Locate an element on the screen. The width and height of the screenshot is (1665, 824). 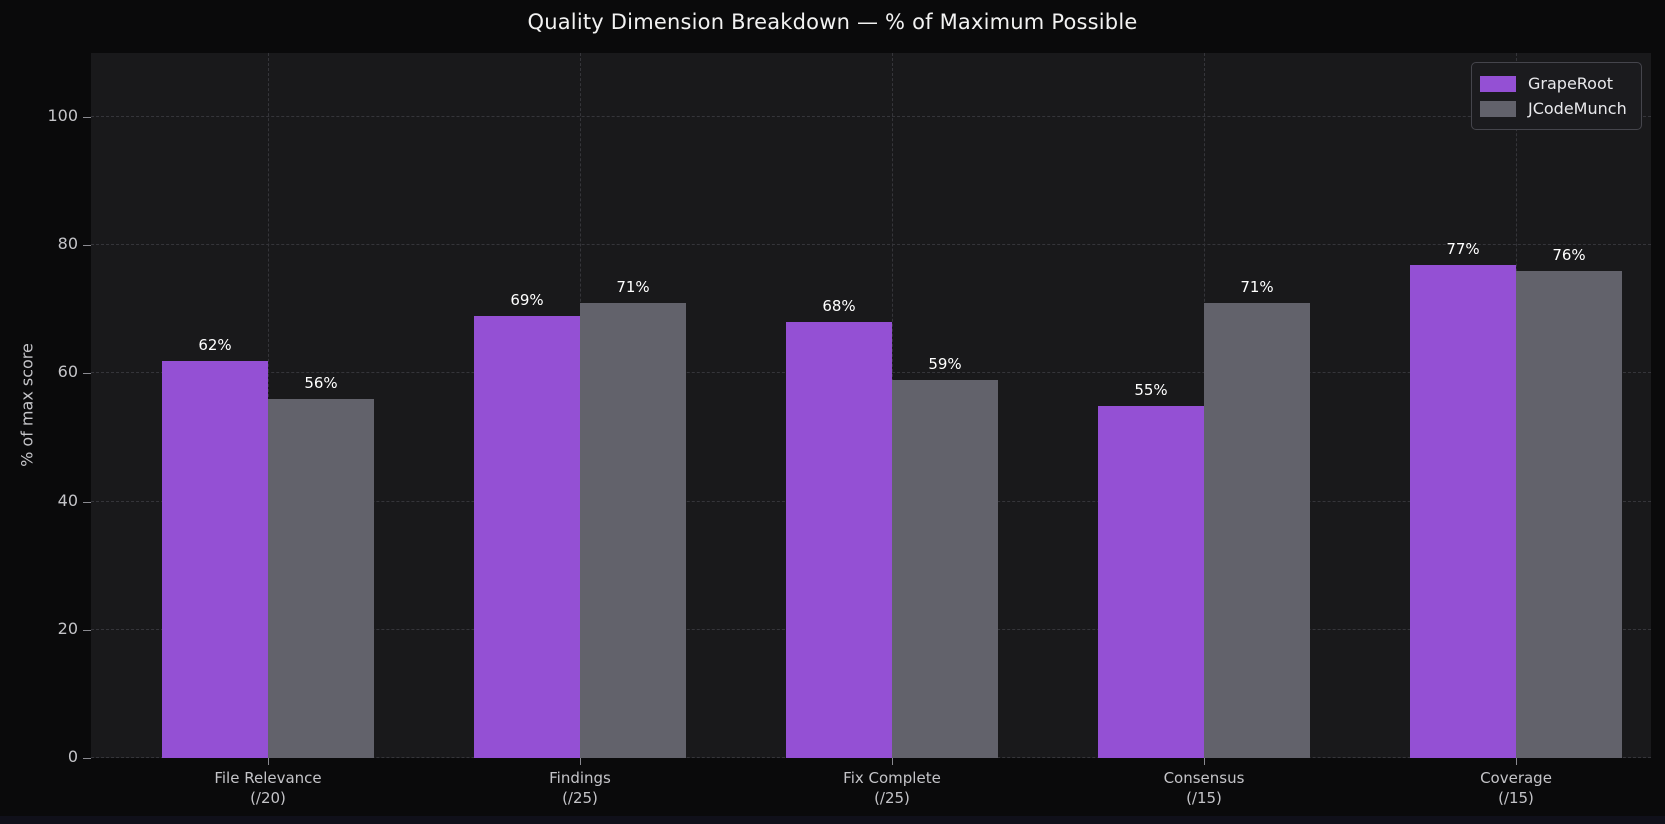
x-tick-label-coverage: Coverage (/15) is located at coordinates (1516, 788).